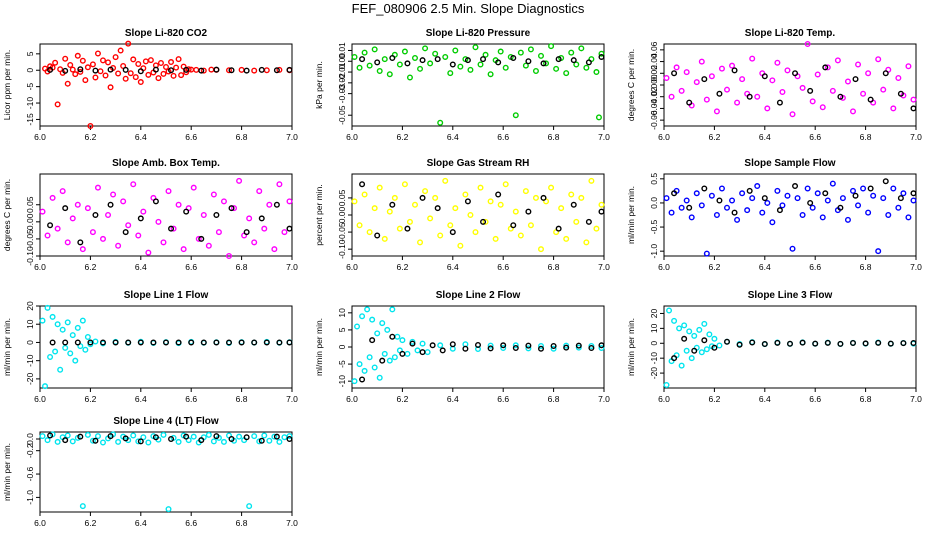 Image resolution: width=936 pixels, height=540 pixels. Describe the element at coordinates (654, 343) in the screenshot. I see `y-tick-label: 0` at that location.